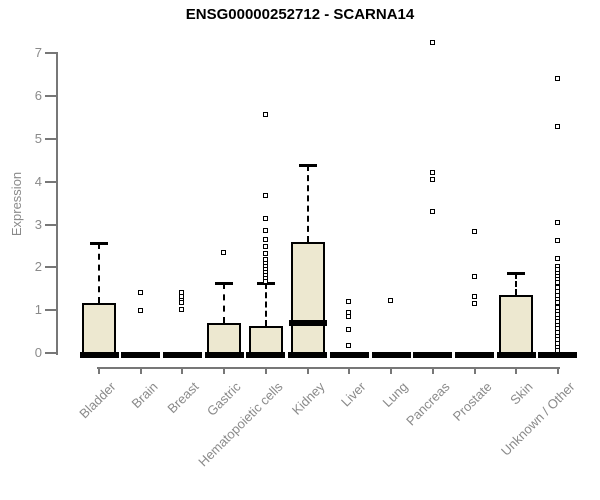 The height and width of the screenshot is (500, 600). I want to click on y-tick-label: 2, so click(38, 267).